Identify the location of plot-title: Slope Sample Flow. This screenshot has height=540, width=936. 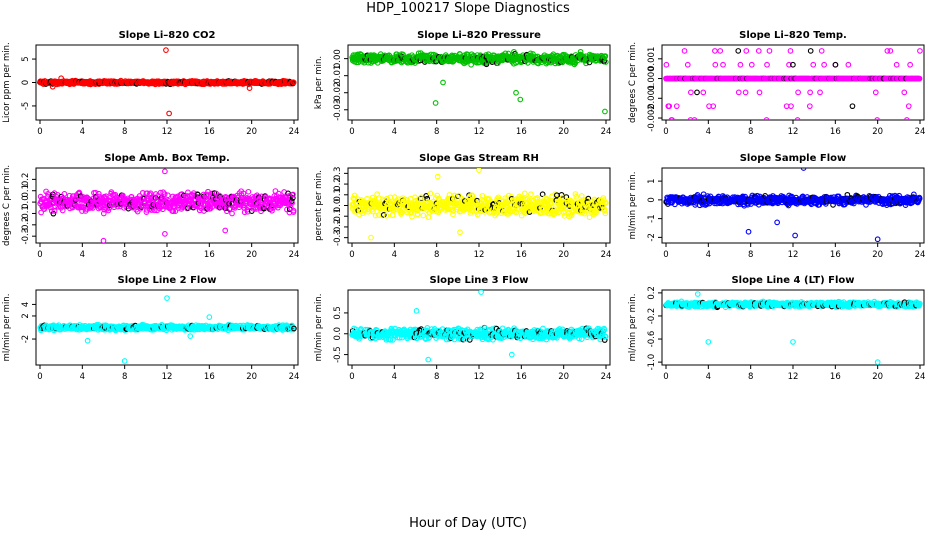
(793, 158).